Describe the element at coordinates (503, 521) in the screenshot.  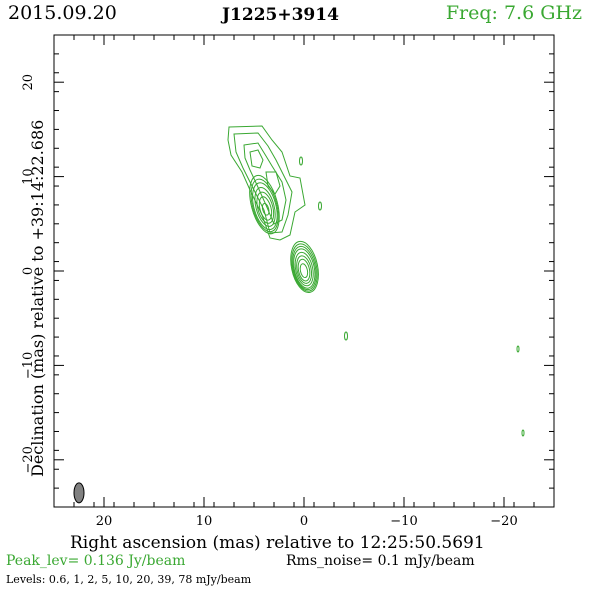
I see `x-tick-label: −20` at that location.